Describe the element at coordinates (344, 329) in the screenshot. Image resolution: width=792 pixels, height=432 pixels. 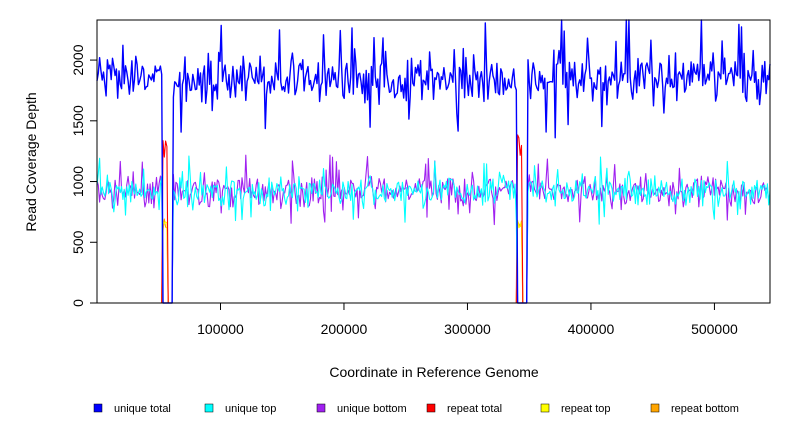
I see `x-tick-label: 200000` at that location.